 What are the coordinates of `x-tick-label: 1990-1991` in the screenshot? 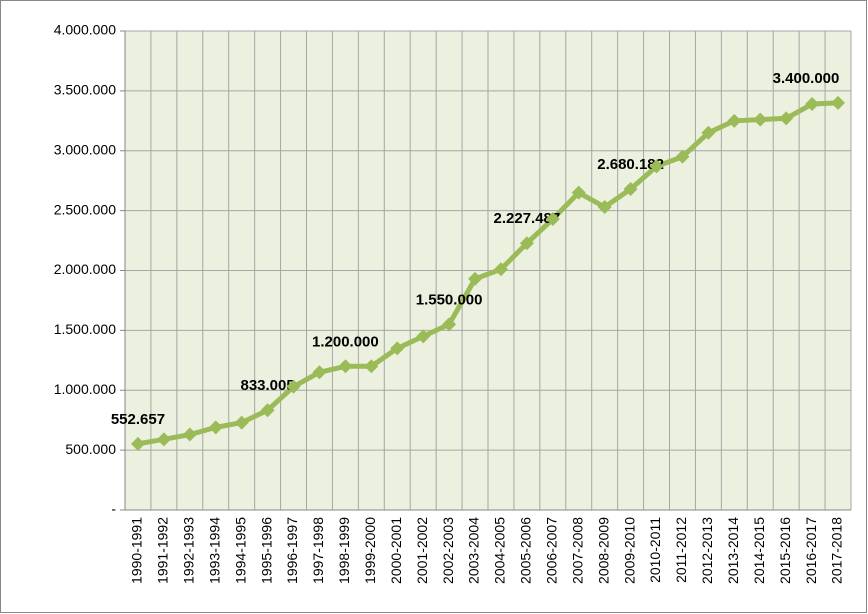 It's located at (137, 550).